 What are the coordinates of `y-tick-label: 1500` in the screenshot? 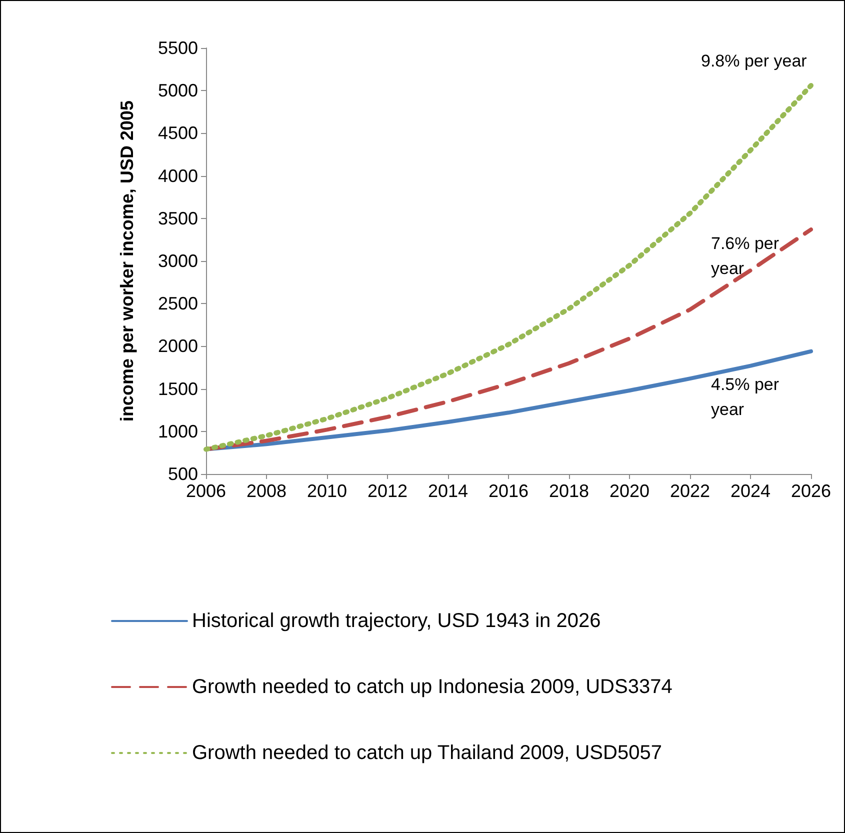 It's located at (178, 388).